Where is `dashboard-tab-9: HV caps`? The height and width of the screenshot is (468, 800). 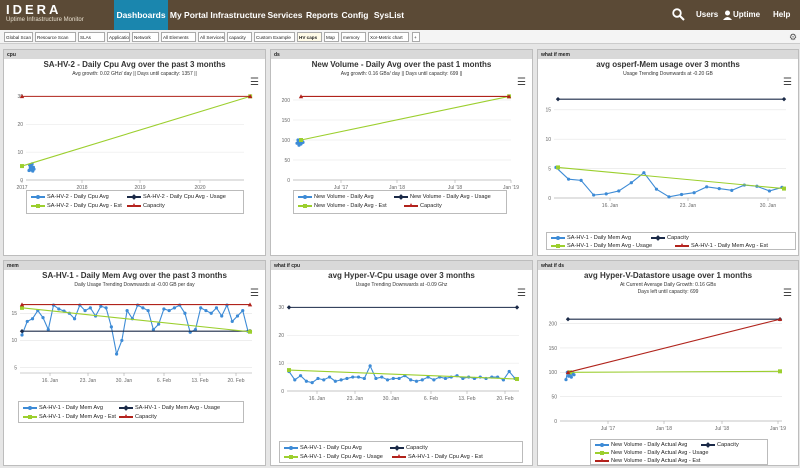
dashboard-tab-9: HV caps is located at coordinates (309, 37).